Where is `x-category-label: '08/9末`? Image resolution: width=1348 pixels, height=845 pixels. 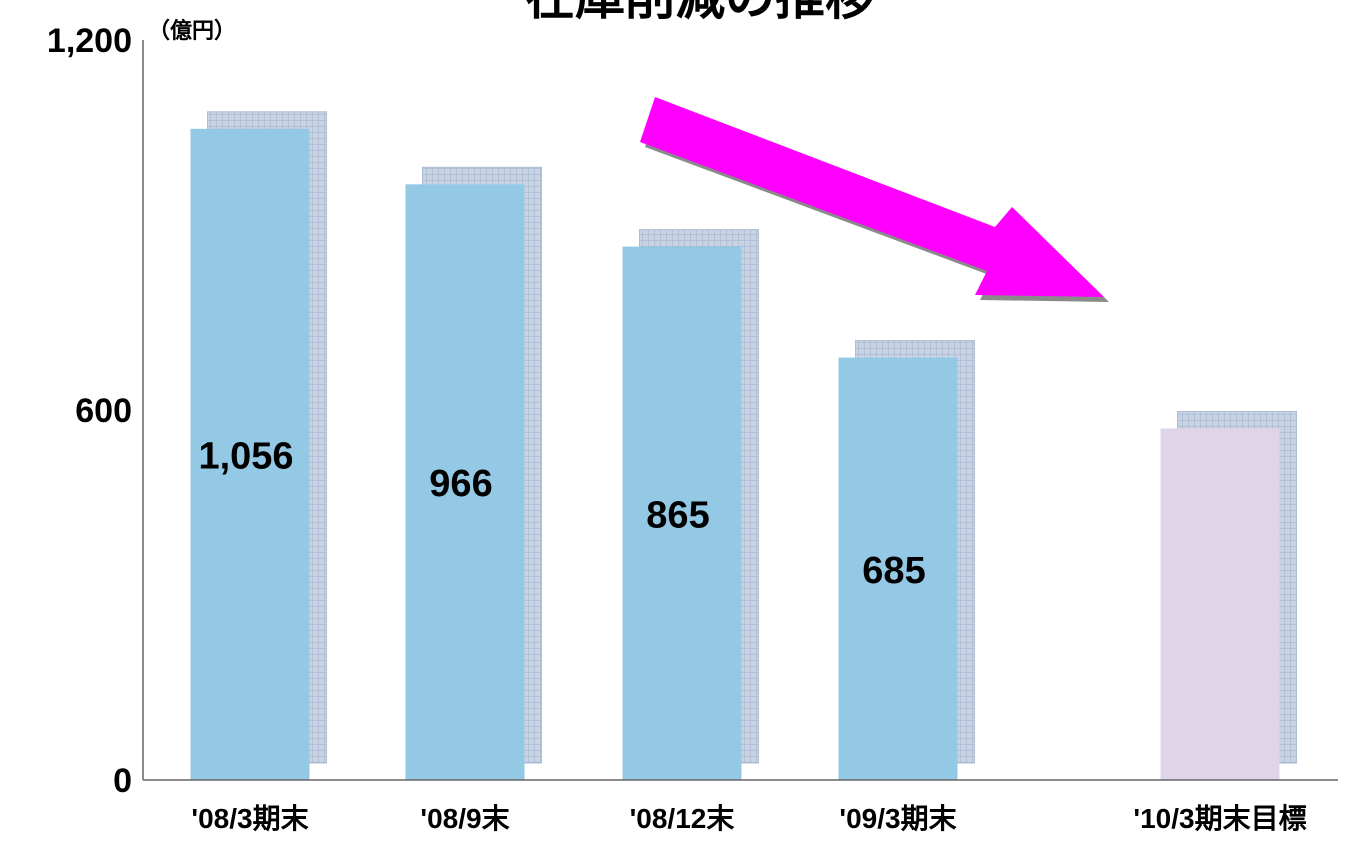
x-category-label: '08/9末 is located at coordinates (464, 818).